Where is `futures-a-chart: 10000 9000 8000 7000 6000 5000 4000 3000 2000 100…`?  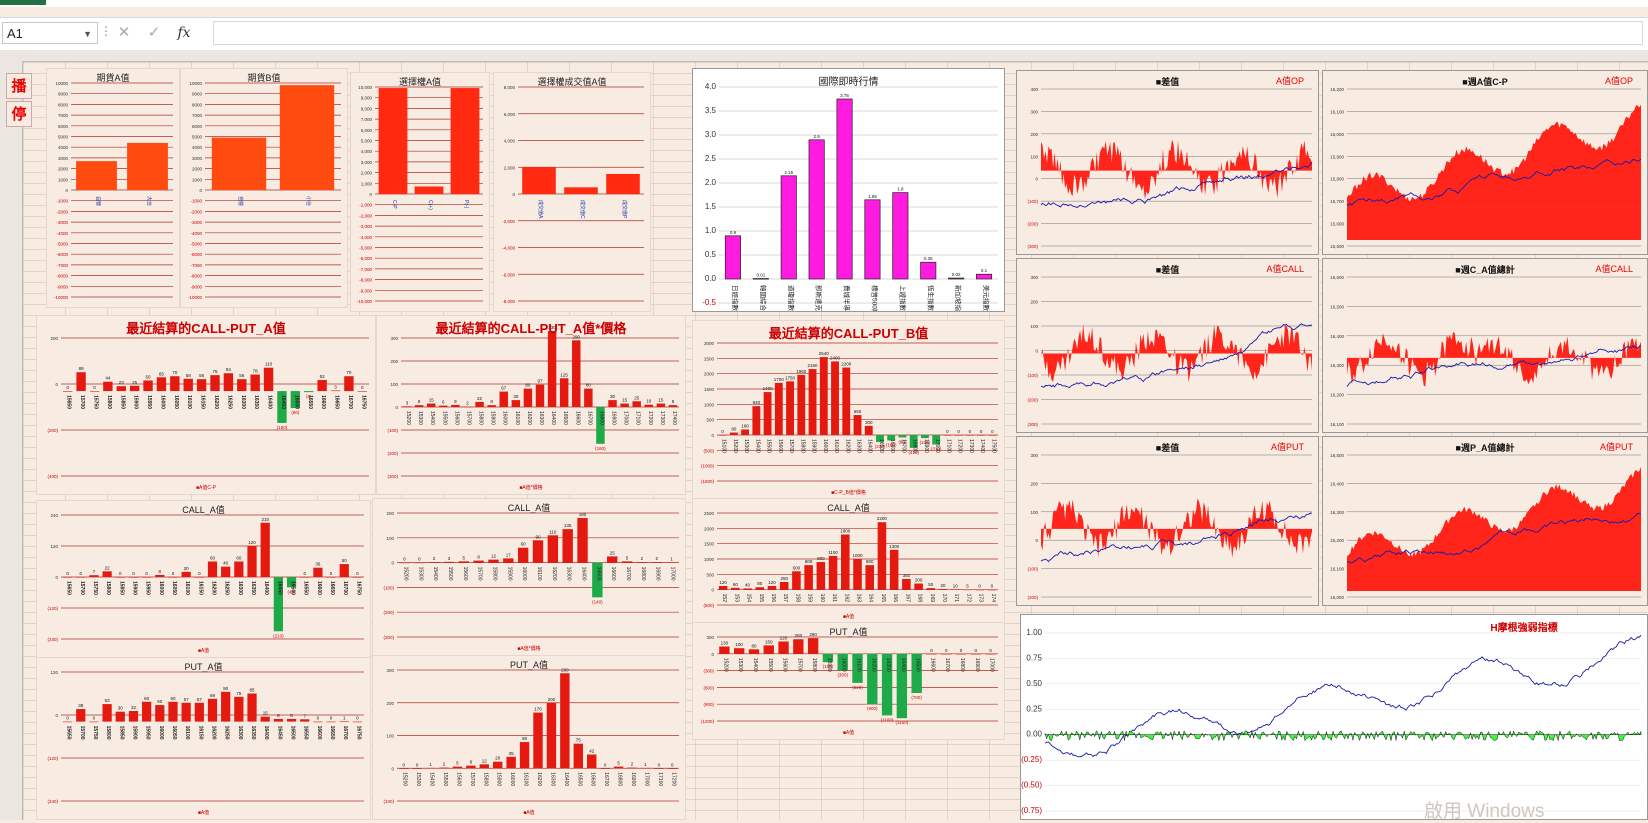
futures-a-chart: 10000 9000 8000 7000 6000 5000 4000 3000 2000 100… is located at coordinates (113, 188).